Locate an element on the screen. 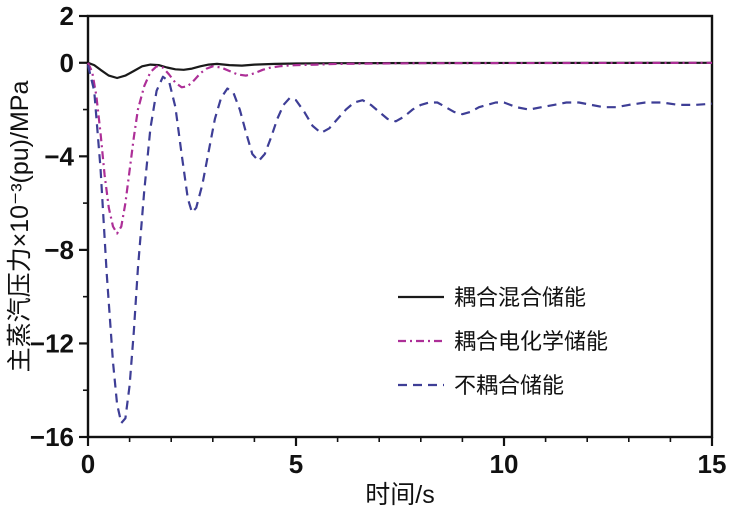  y-tick-label: 0 is located at coordinates (67, 63).